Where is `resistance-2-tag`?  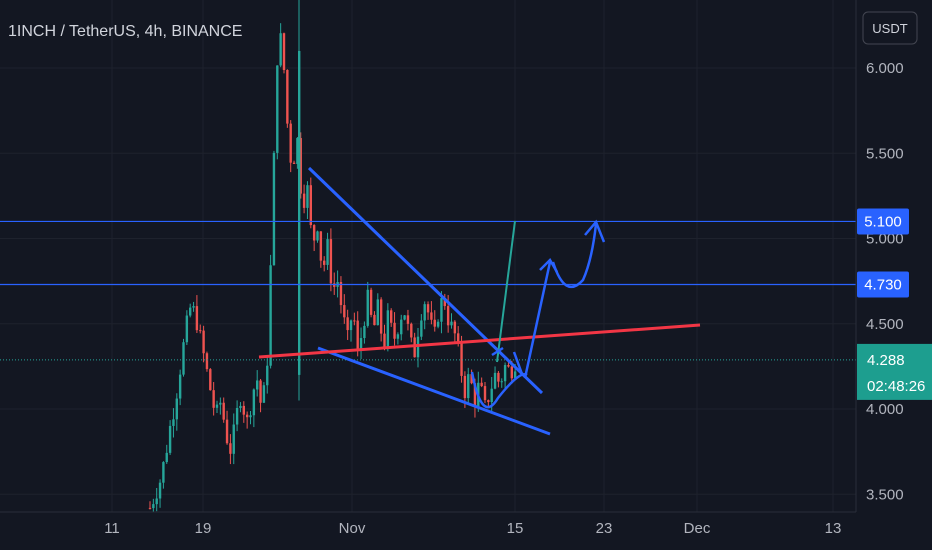 resistance-2-tag is located at coordinates (883, 284).